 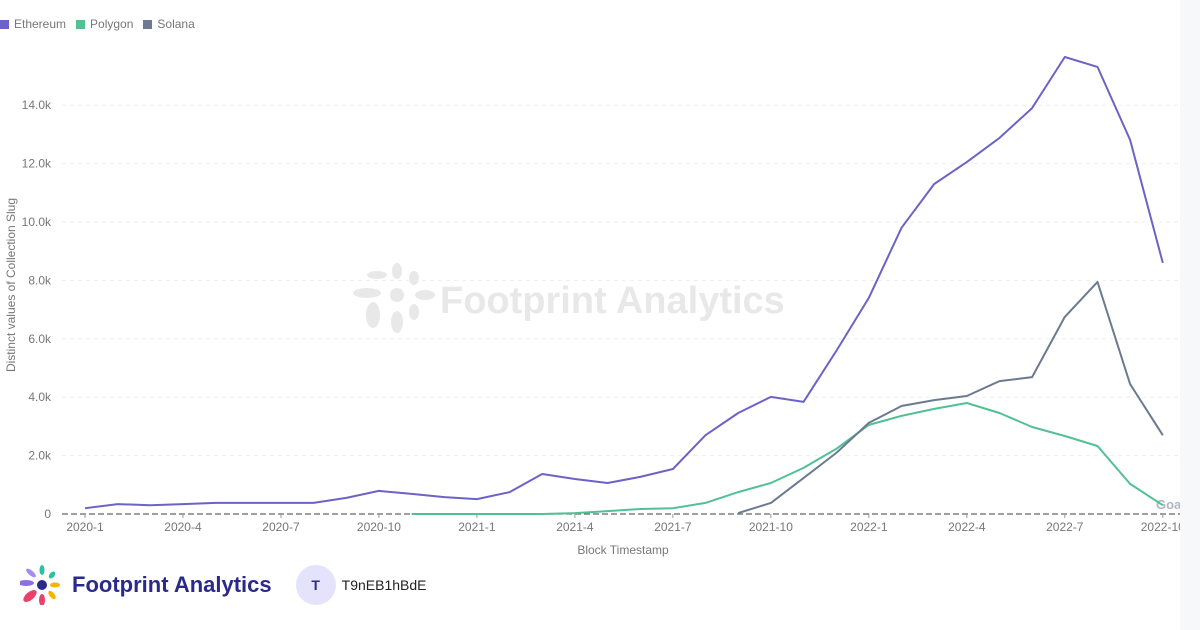 I want to click on legend-item-polygon: Polygon, so click(x=104, y=24).